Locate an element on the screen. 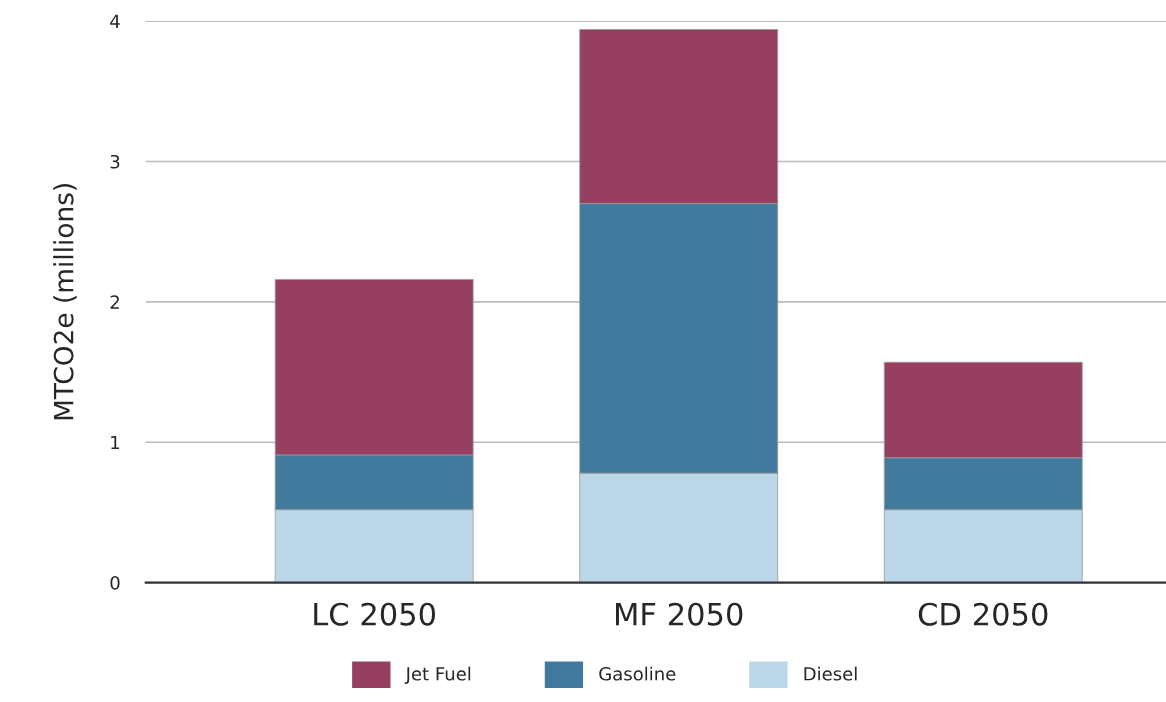  y-tick-label: 1 is located at coordinates (115, 442).